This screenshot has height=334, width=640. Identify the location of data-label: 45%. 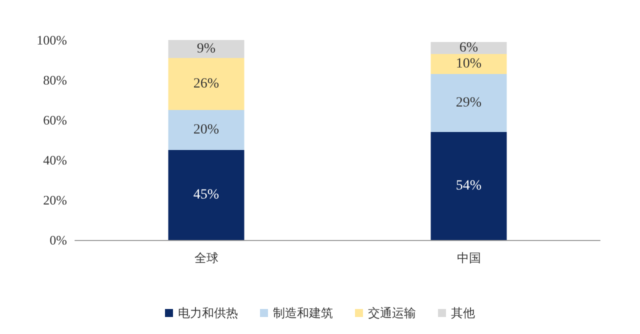
(206, 195).